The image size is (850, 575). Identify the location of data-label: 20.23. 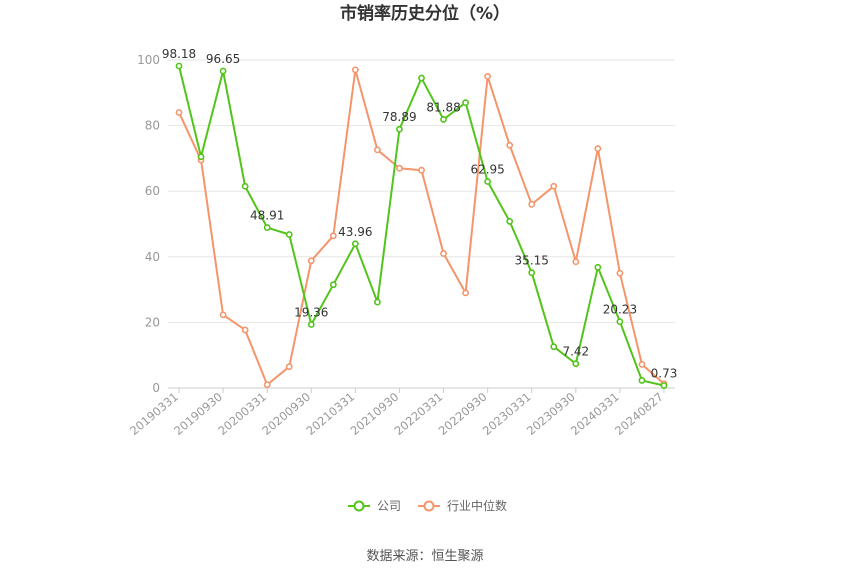
(620, 310).